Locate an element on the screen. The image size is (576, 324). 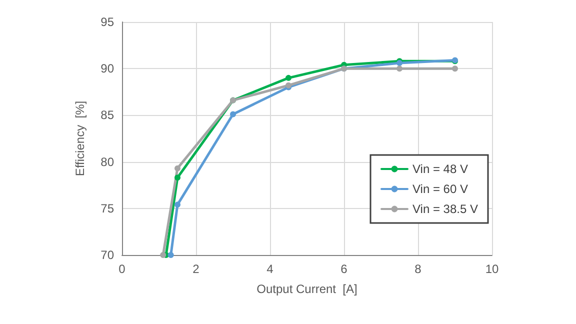
y-tick-label: 75 is located at coordinates (107, 208).